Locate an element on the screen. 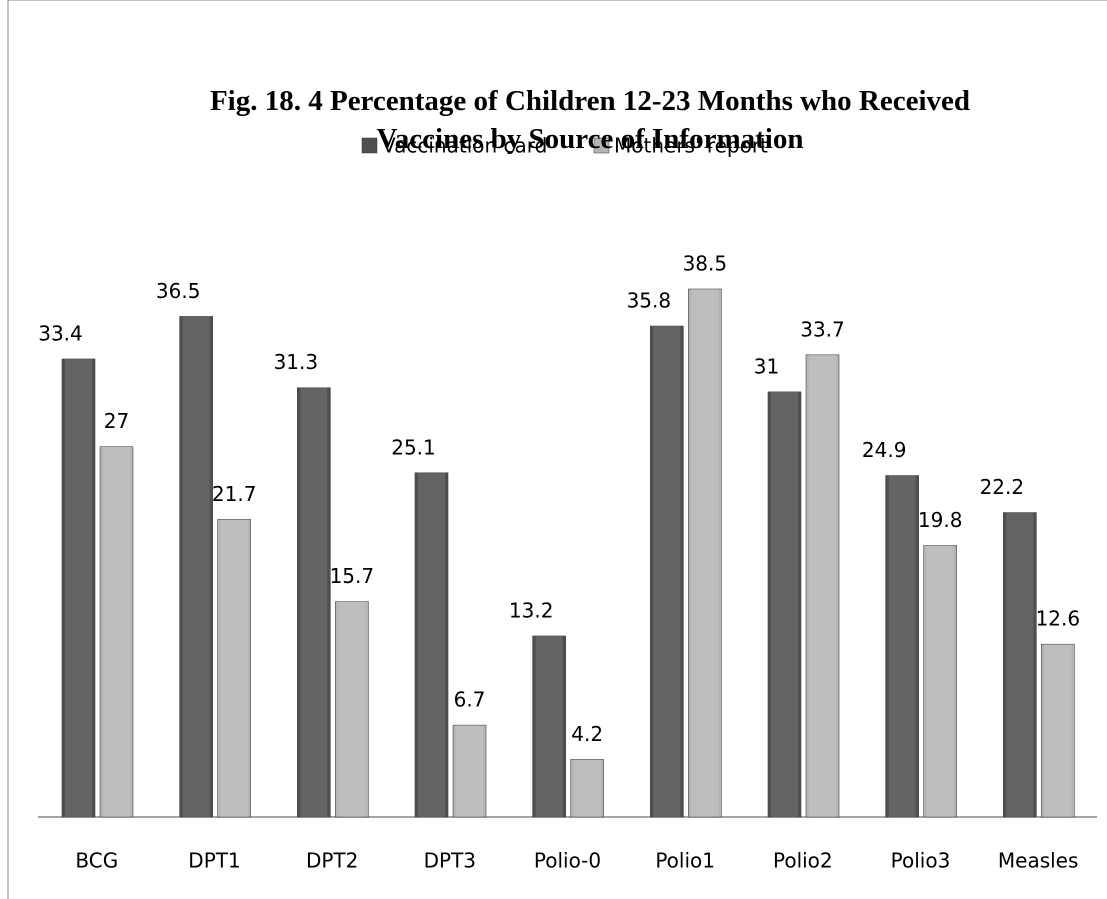 The height and width of the screenshot is (899, 1107). x-tick-label: Polio-0 is located at coordinates (567, 861).